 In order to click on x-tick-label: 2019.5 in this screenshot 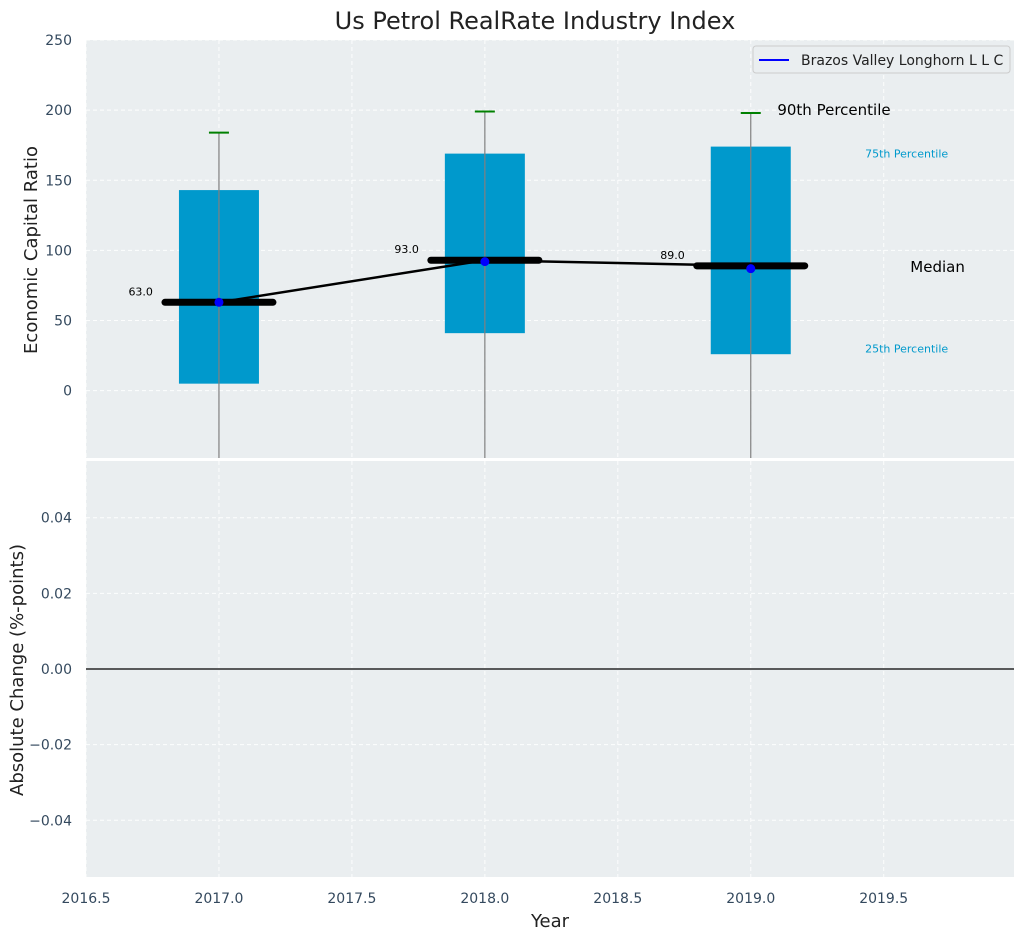, I will do `click(883, 899)`.